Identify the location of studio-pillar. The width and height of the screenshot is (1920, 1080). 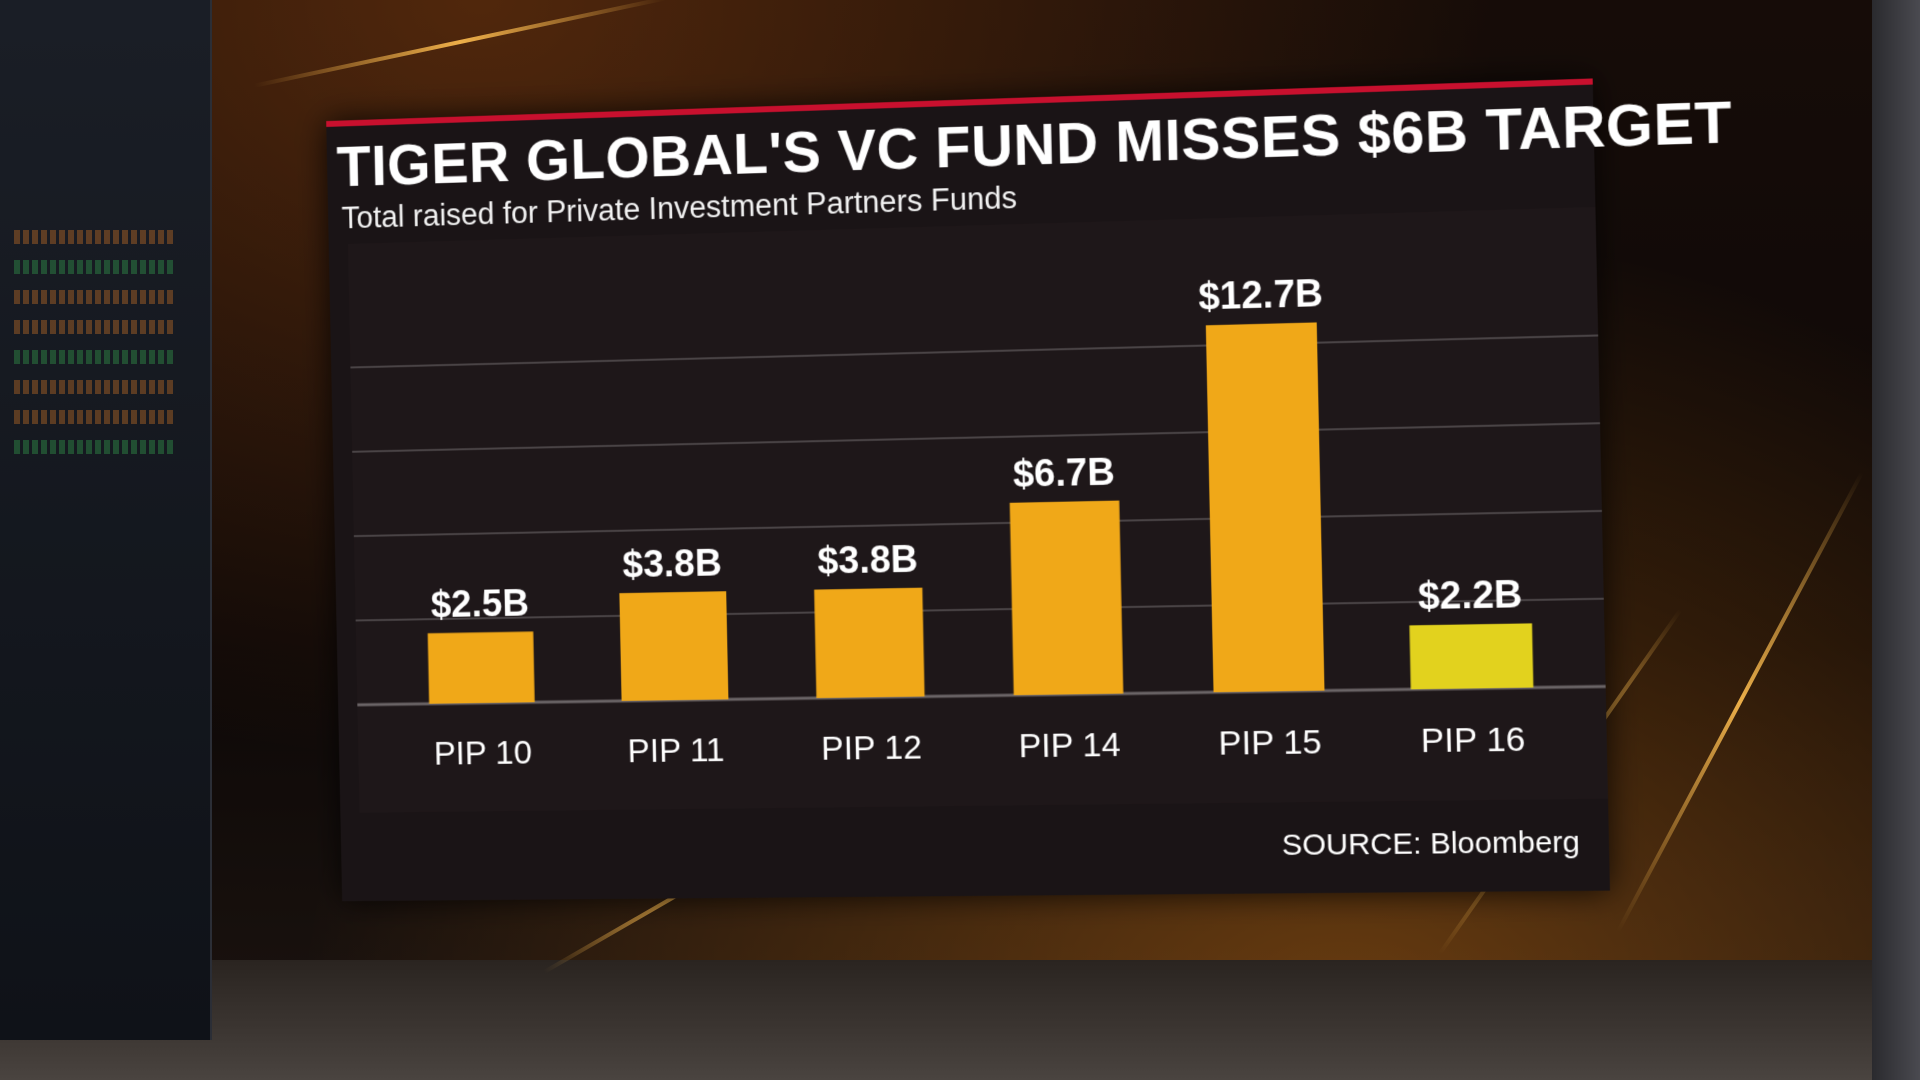
(1896, 540).